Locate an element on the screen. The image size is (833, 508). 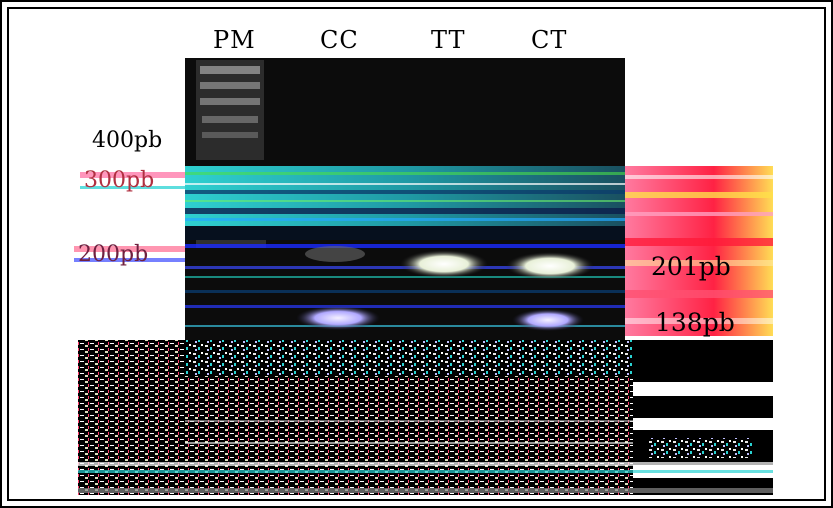
stripe-artifacts-middle is located at coordinates (405, 276).